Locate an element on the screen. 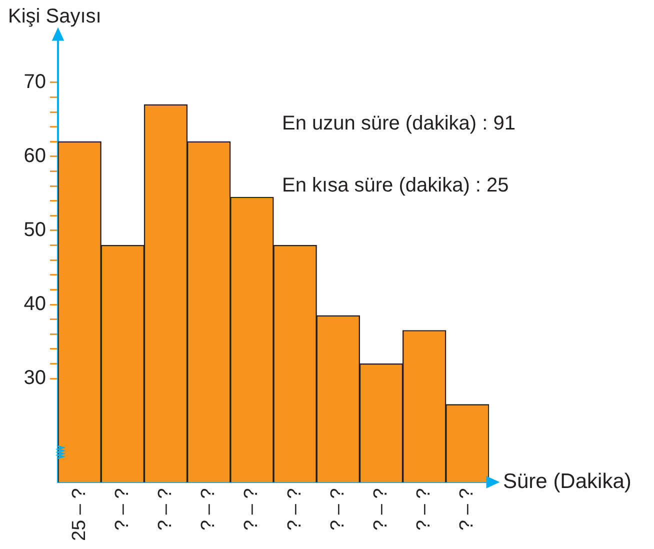  x-axis-title: Süre (Dakika) is located at coordinates (567, 481).